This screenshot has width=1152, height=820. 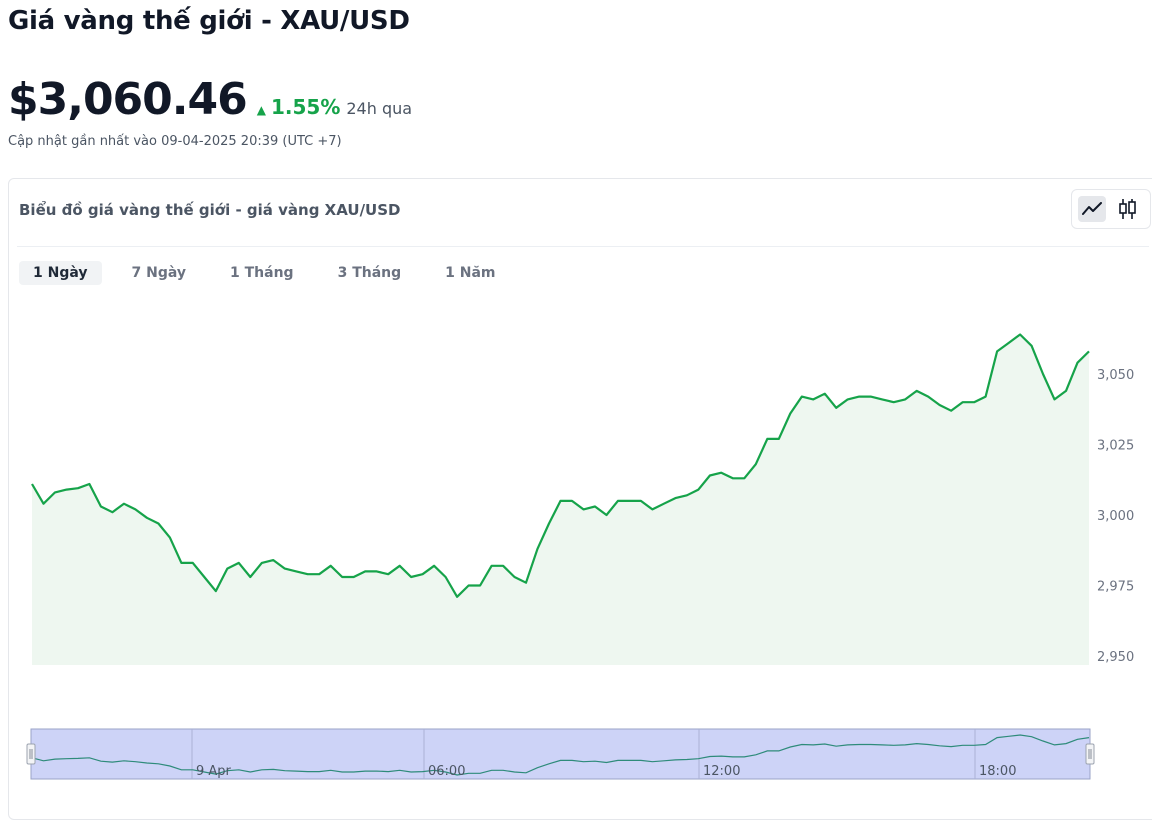 I want to click on price-change: ▲ 1.55% 24h qua, so click(x=334, y=107).